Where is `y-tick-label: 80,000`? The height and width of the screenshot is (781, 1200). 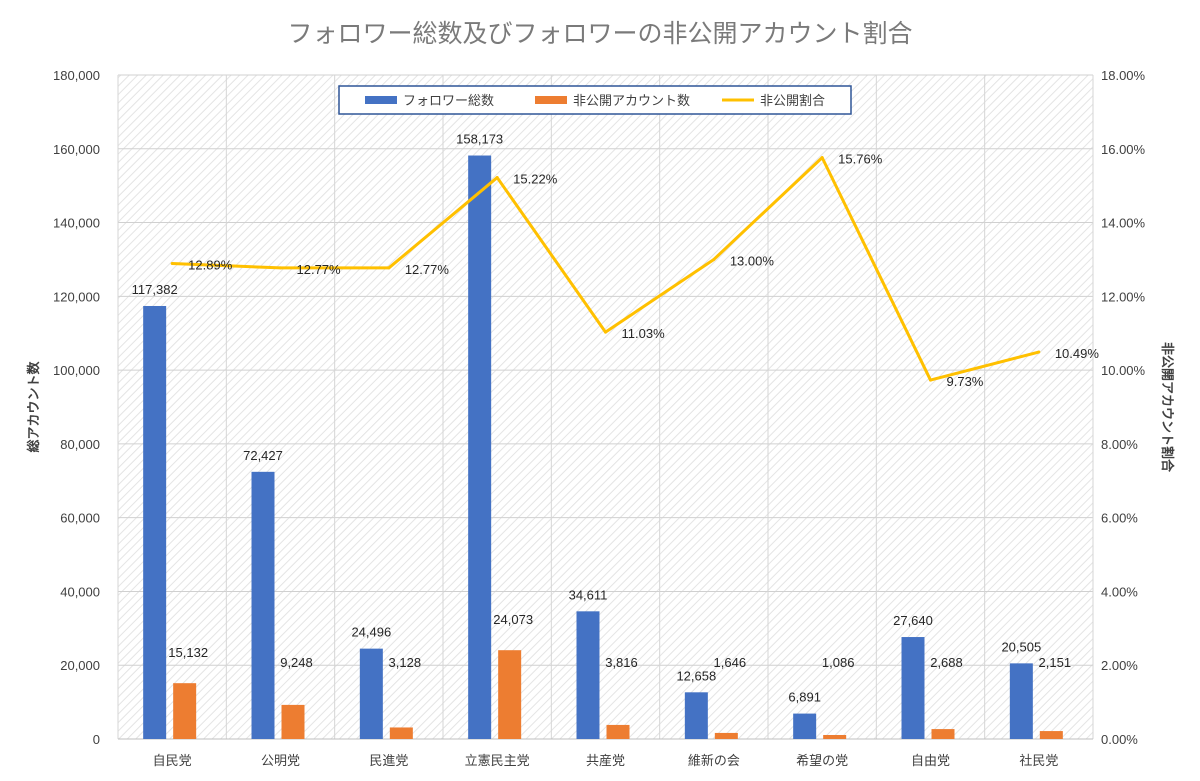 y-tick-label: 80,000 is located at coordinates (80, 444).